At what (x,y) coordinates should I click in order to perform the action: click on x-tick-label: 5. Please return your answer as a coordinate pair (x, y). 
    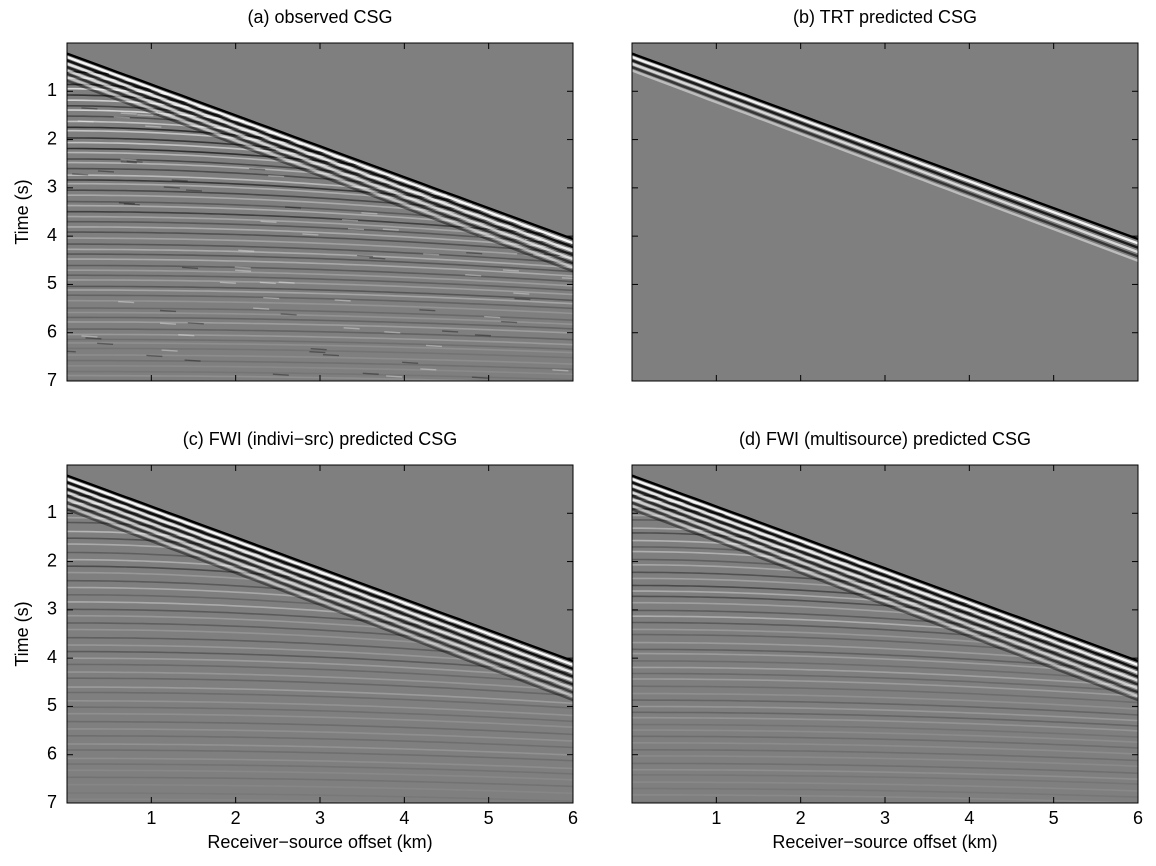
    Looking at the image, I should click on (489, 818).